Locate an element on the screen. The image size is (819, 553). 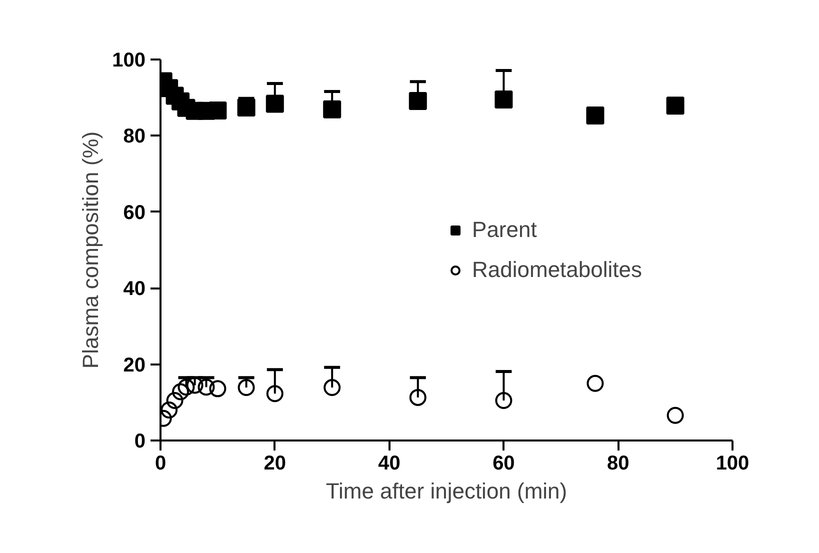
x-tick-label: 0 is located at coordinates (160, 463).